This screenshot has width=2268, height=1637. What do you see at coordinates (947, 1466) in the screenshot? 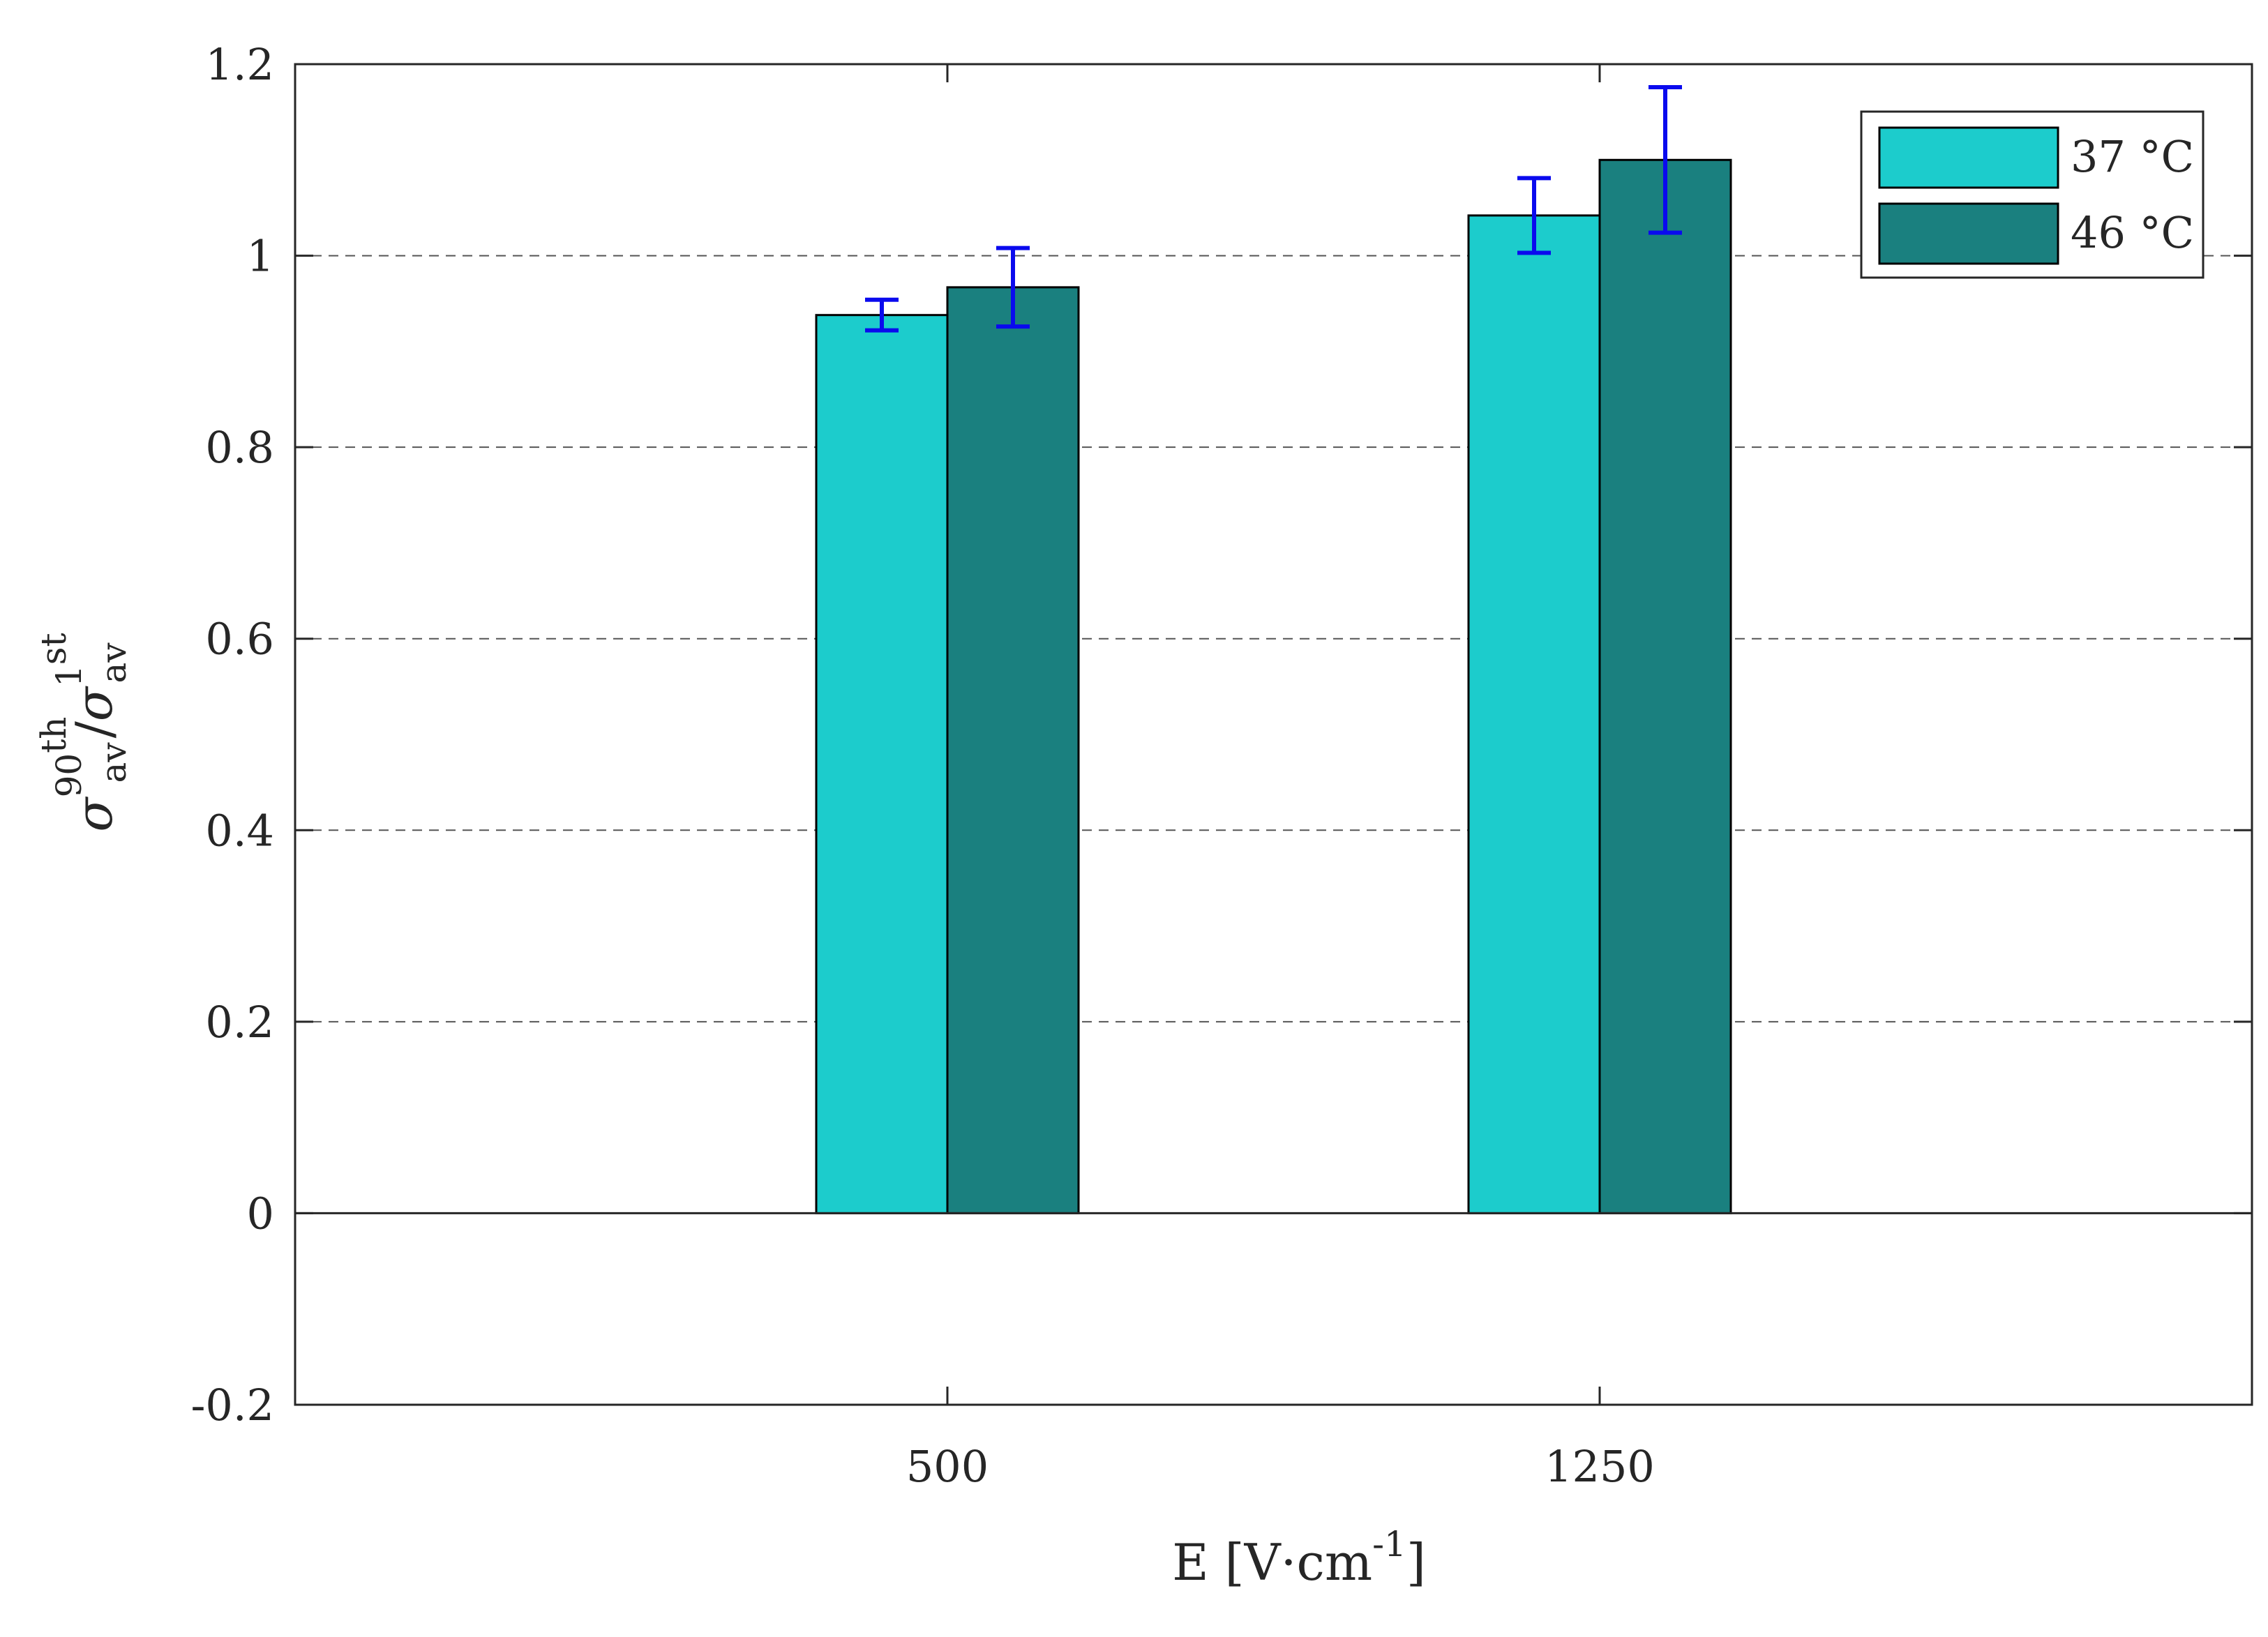
I see `x-tick-label-500: 500` at bounding box center [947, 1466].